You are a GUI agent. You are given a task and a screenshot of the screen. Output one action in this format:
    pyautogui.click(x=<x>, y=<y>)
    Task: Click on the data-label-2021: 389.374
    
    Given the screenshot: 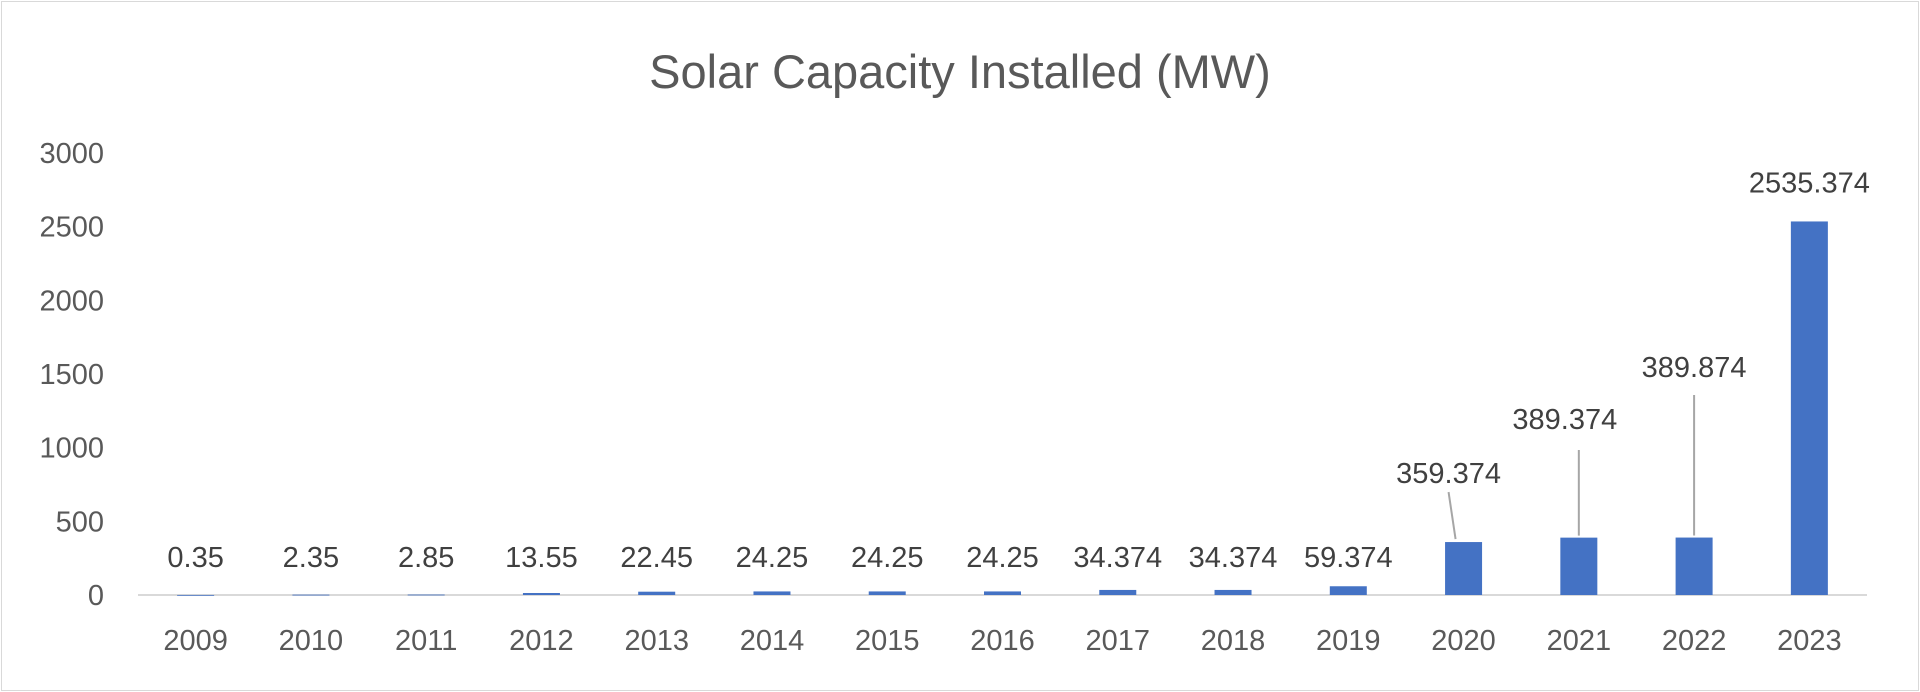 What is the action you would take?
    pyautogui.click(x=1564, y=420)
    